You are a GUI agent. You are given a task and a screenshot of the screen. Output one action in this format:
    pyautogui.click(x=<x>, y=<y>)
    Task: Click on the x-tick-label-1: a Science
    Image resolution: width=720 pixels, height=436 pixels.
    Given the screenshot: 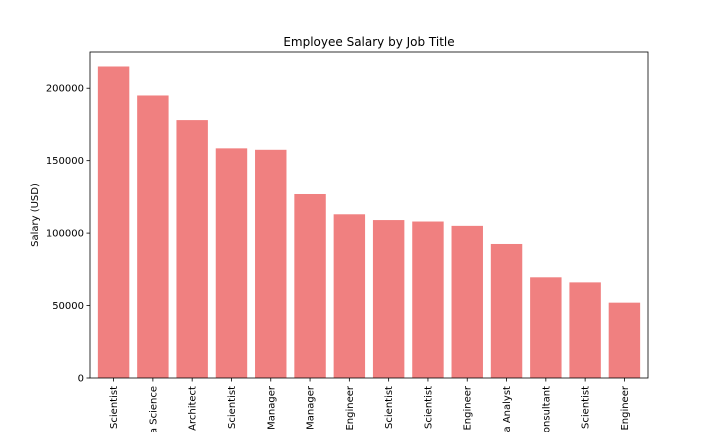 What is the action you would take?
    pyautogui.click(x=153, y=409)
    